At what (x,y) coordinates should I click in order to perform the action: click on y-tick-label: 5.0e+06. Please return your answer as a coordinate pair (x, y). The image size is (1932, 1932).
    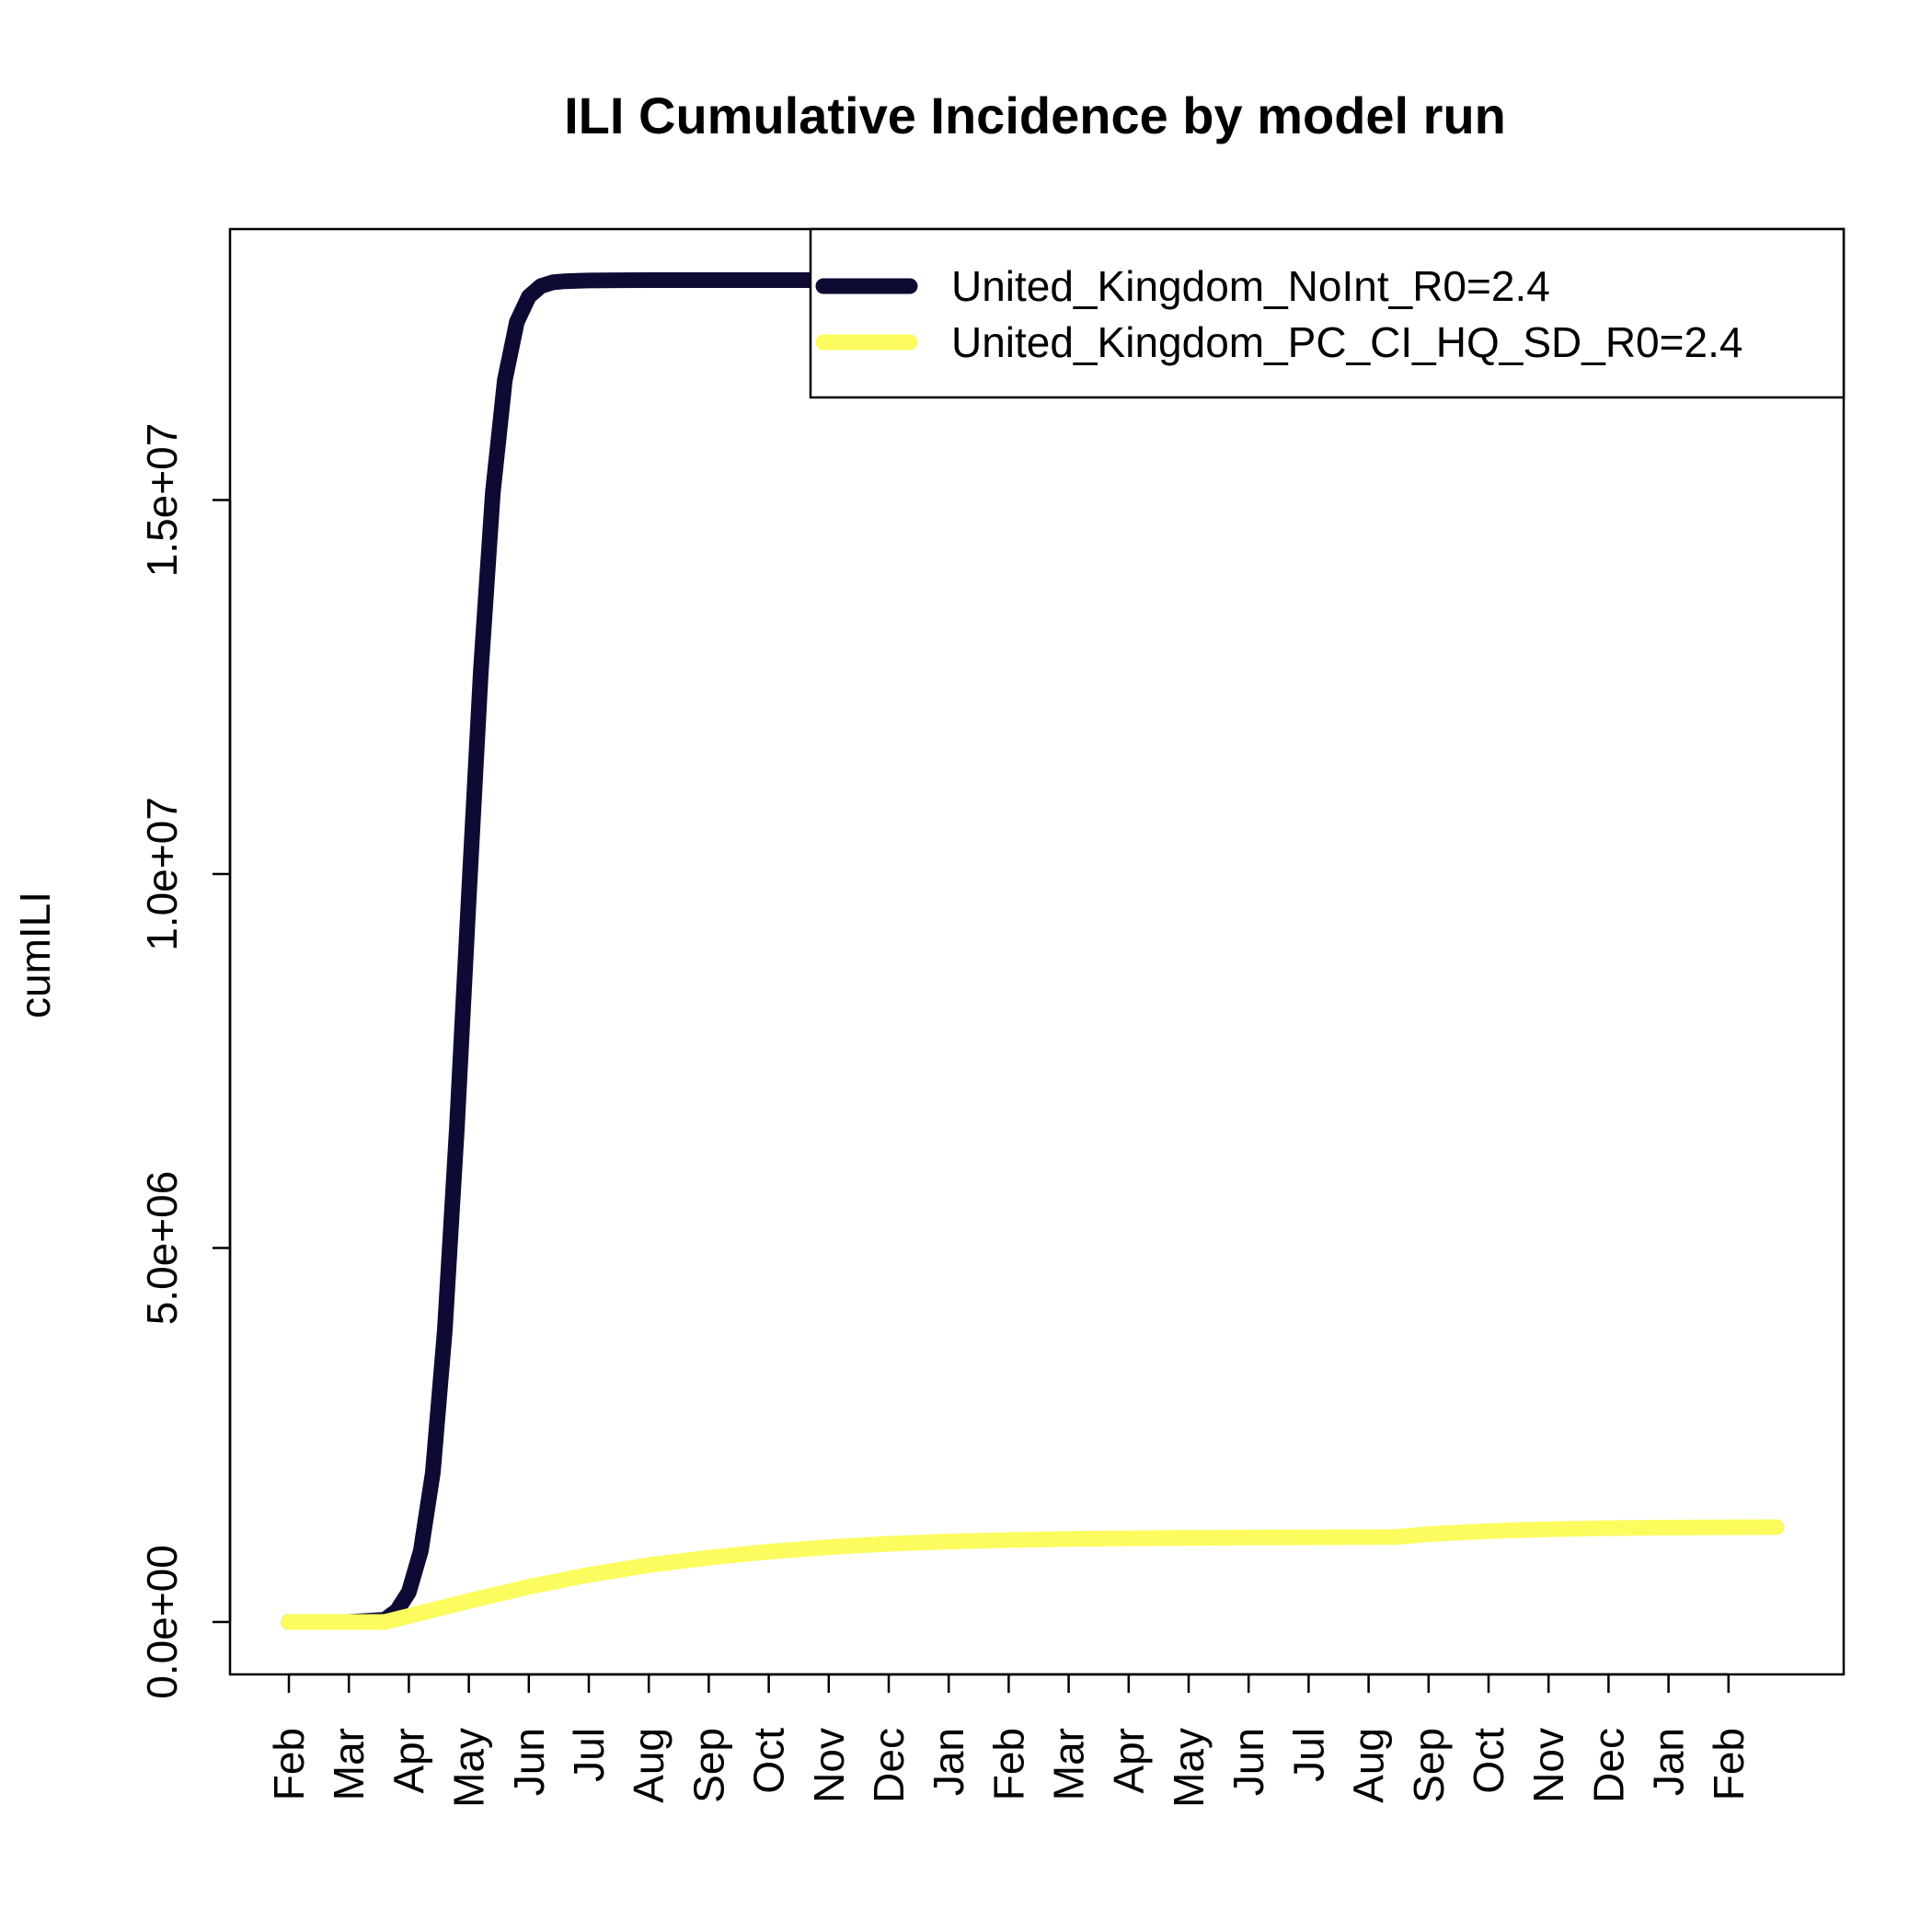
    Looking at the image, I should click on (162, 1248).